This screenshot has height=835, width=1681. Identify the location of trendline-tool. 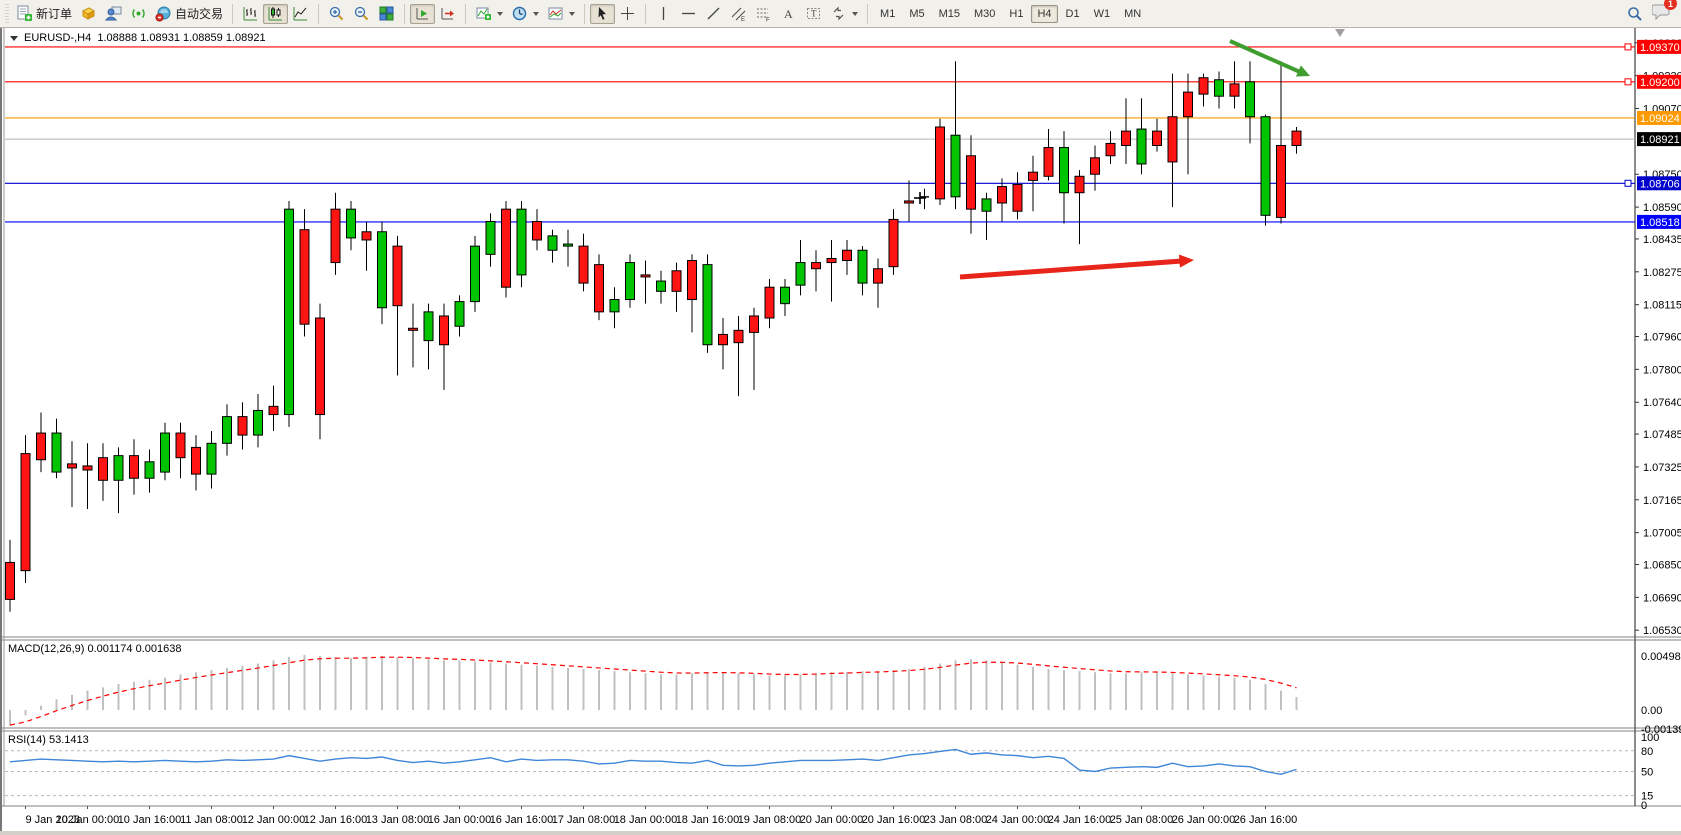
(713, 14).